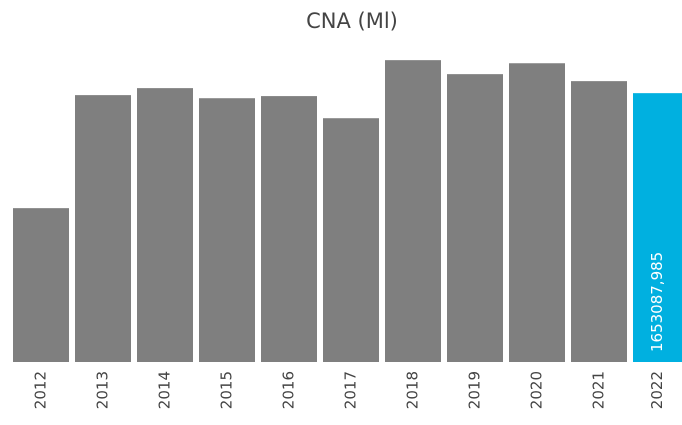 This screenshot has height=425, width=682. I want to click on x-tick-label: 2019, so click(475, 390).